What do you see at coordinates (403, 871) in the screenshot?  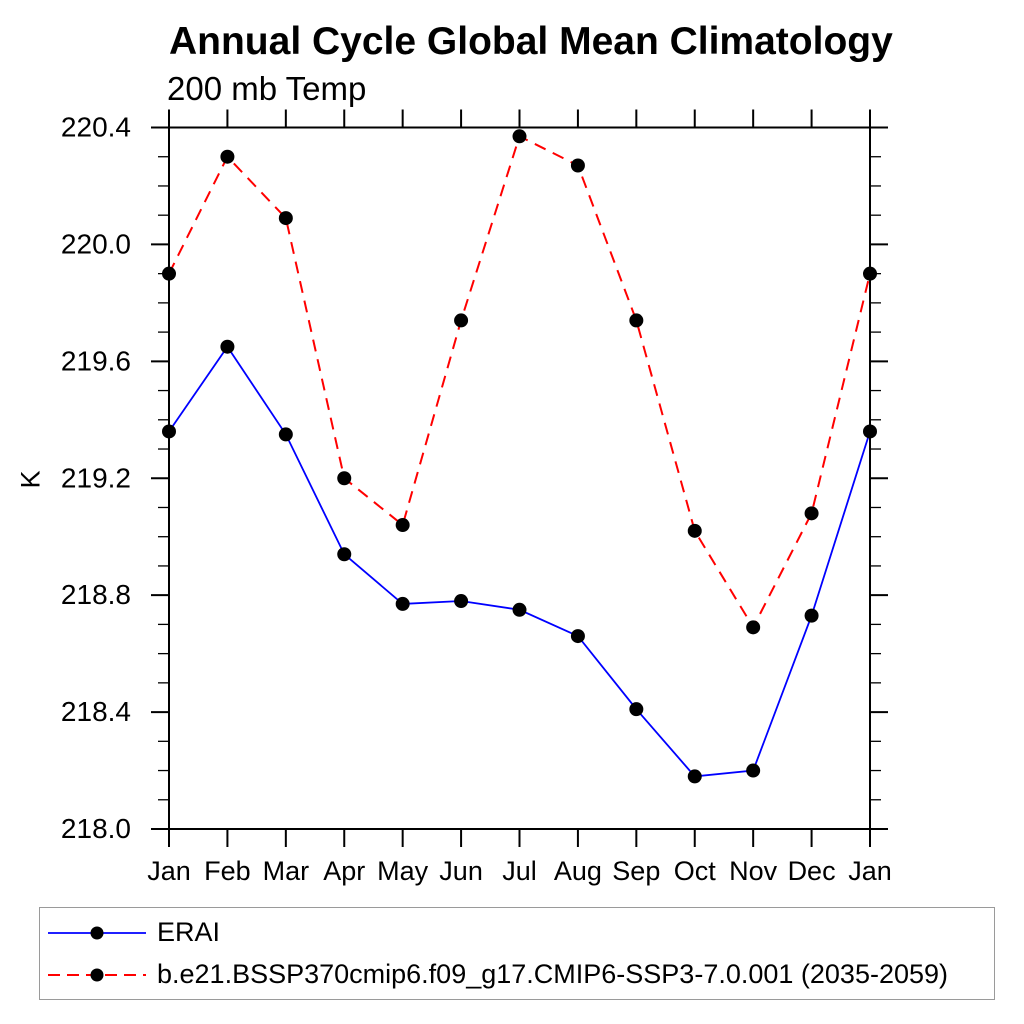 I see `x-tick-label: May` at bounding box center [403, 871].